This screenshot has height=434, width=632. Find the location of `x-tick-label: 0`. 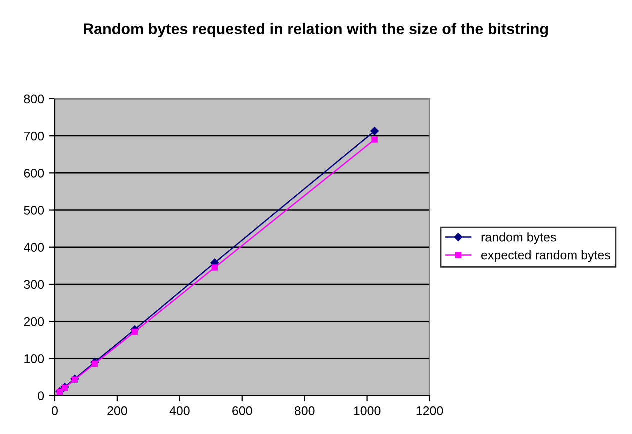

x-tick-label: 0 is located at coordinates (55, 411).